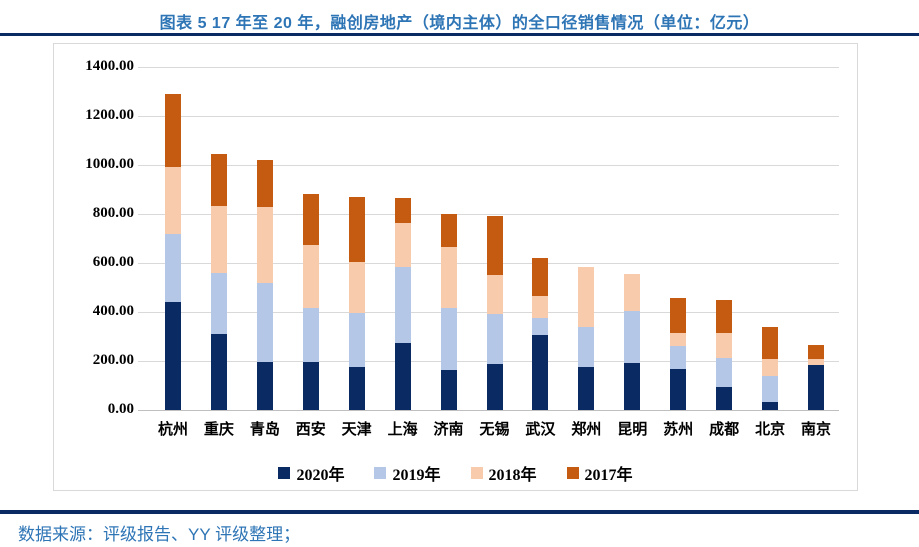 The image size is (919, 547). I want to click on legend-item: 2018年, so click(503, 473).